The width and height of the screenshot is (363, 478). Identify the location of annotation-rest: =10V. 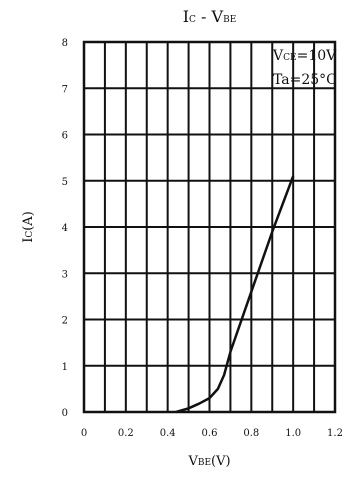
(317, 56).